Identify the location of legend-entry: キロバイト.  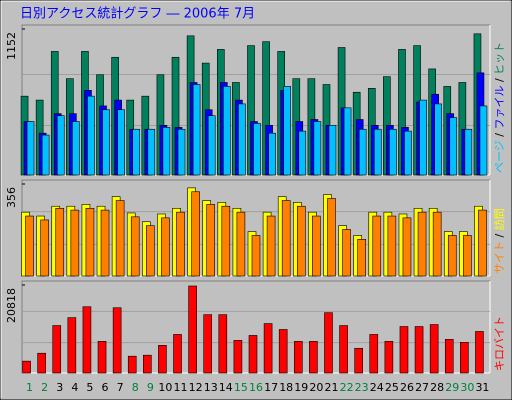
(499, 343).